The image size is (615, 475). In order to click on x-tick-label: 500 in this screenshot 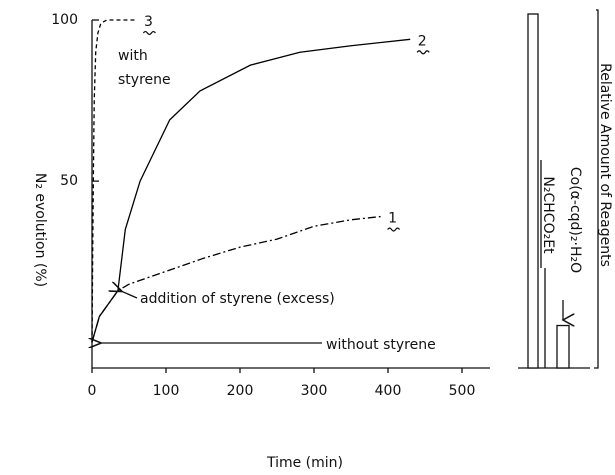, I will do `click(462, 391)`.